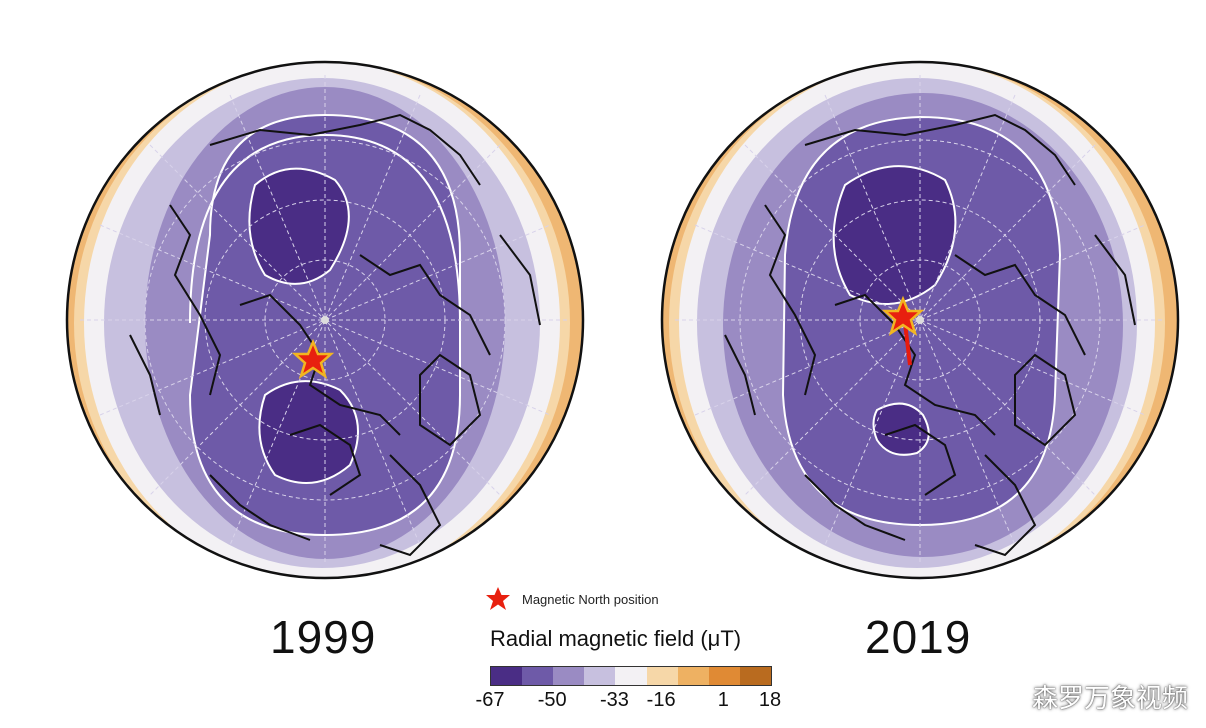  I want to click on year-label-1999: 1999, so click(323, 637).